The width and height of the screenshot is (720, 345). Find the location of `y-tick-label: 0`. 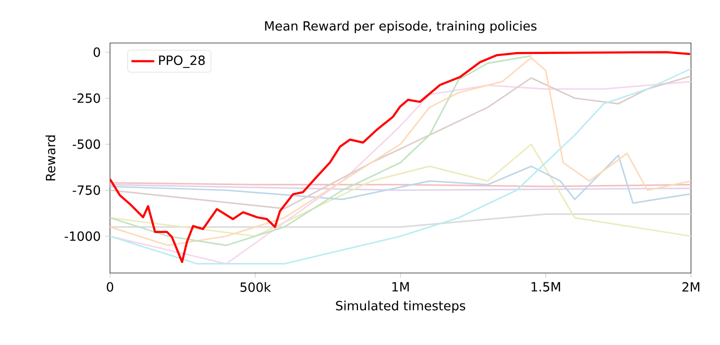

y-tick-label: 0 is located at coordinates (97, 52).